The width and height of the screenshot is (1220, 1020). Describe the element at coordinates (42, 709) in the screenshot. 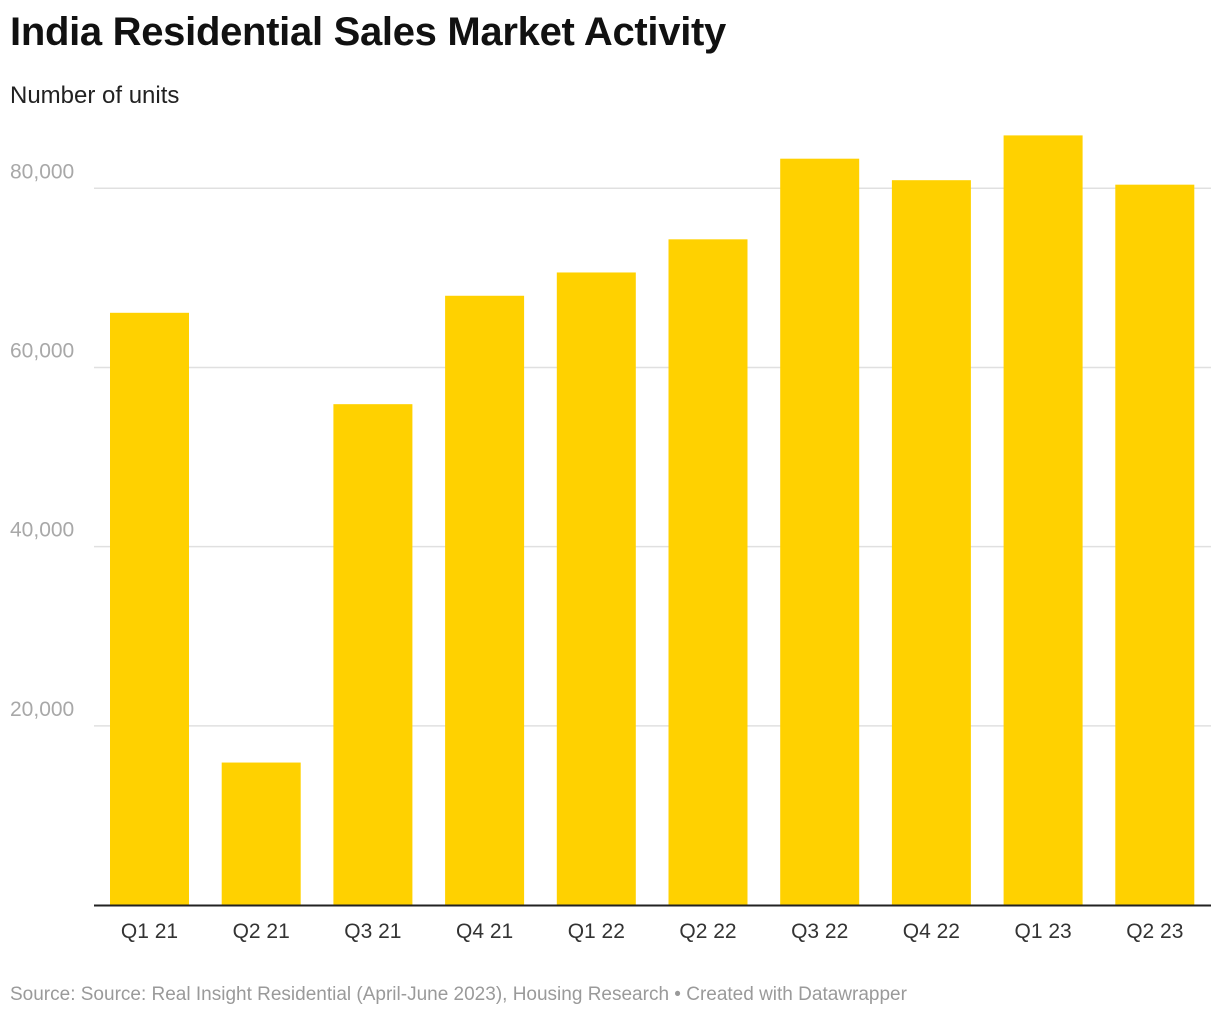

I see `y-tick-label: 20,000` at that location.